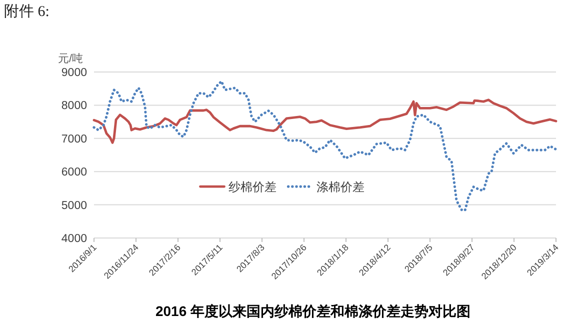 The width and height of the screenshot is (562, 324). Describe the element at coordinates (27, 12) in the screenshot. I see `annotation: 附件 6:` at that location.